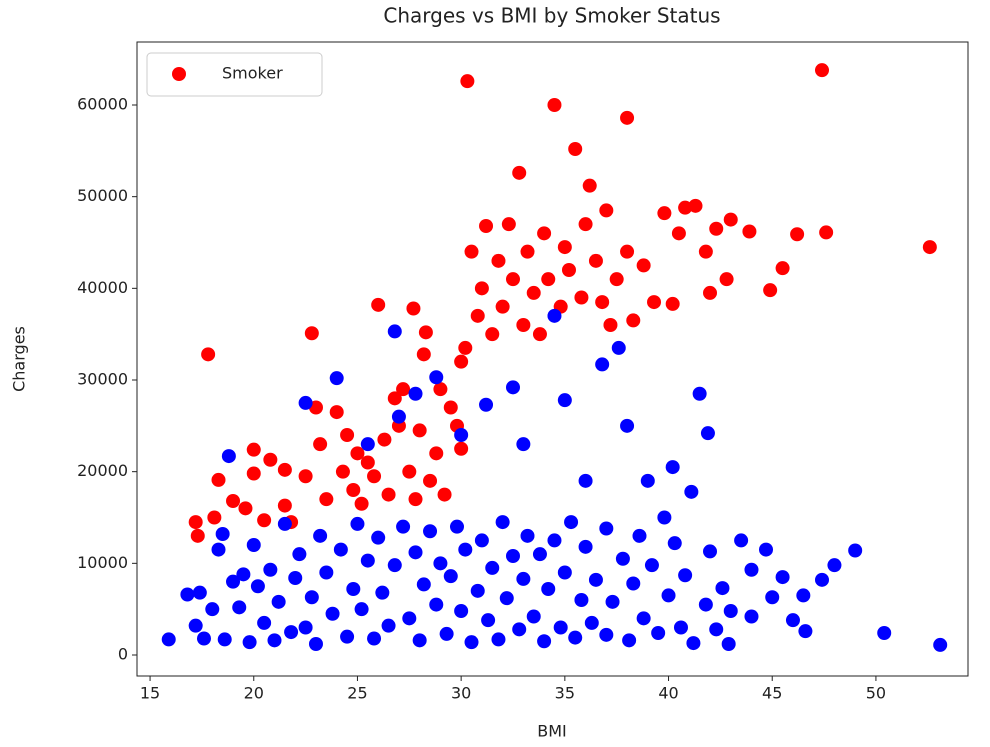 This screenshot has width=990, height=747. I want to click on chart-title: Charges vs BMI by Smoker Status, so click(551, 16).